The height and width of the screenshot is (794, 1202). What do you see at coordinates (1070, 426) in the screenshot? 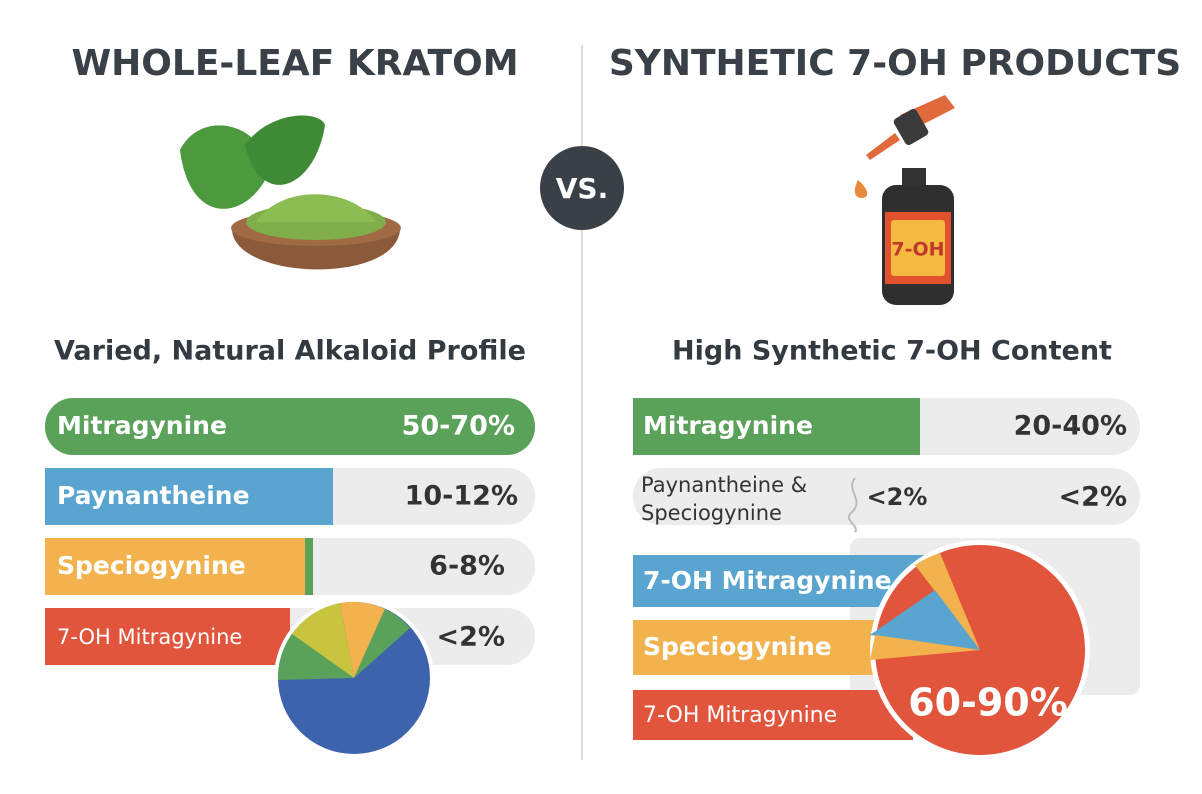
I see `row-value: 20-40%` at bounding box center [1070, 426].